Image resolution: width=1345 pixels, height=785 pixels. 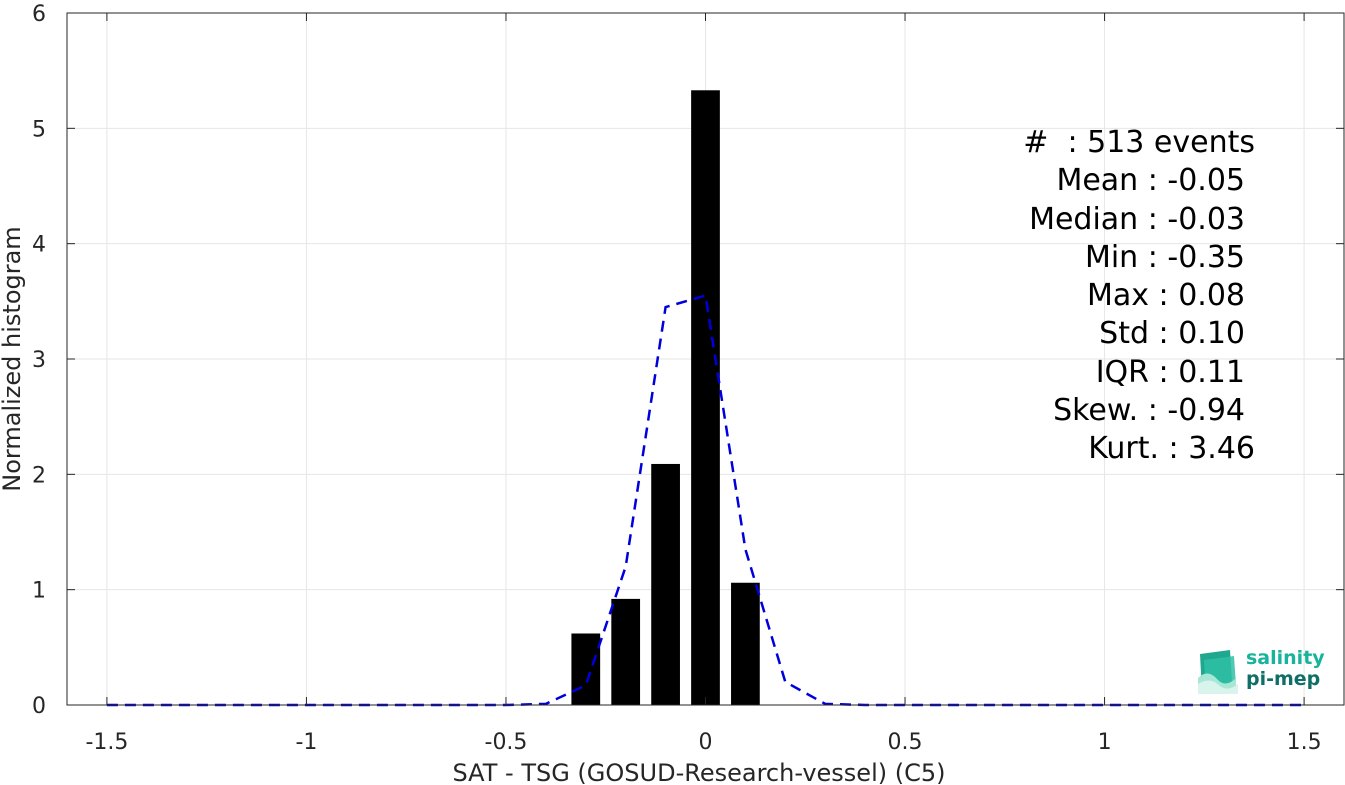 I want to click on logo-text: salinity pi-mep, so click(x=1285, y=669).